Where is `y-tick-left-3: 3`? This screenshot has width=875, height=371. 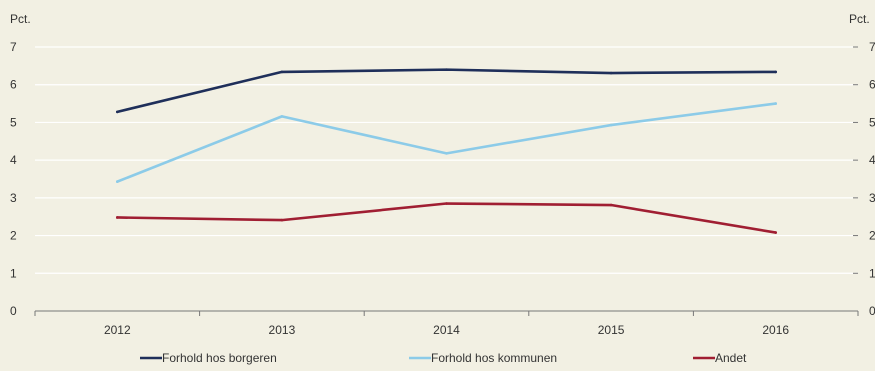 y-tick-left-3: 3 is located at coordinates (13, 198).